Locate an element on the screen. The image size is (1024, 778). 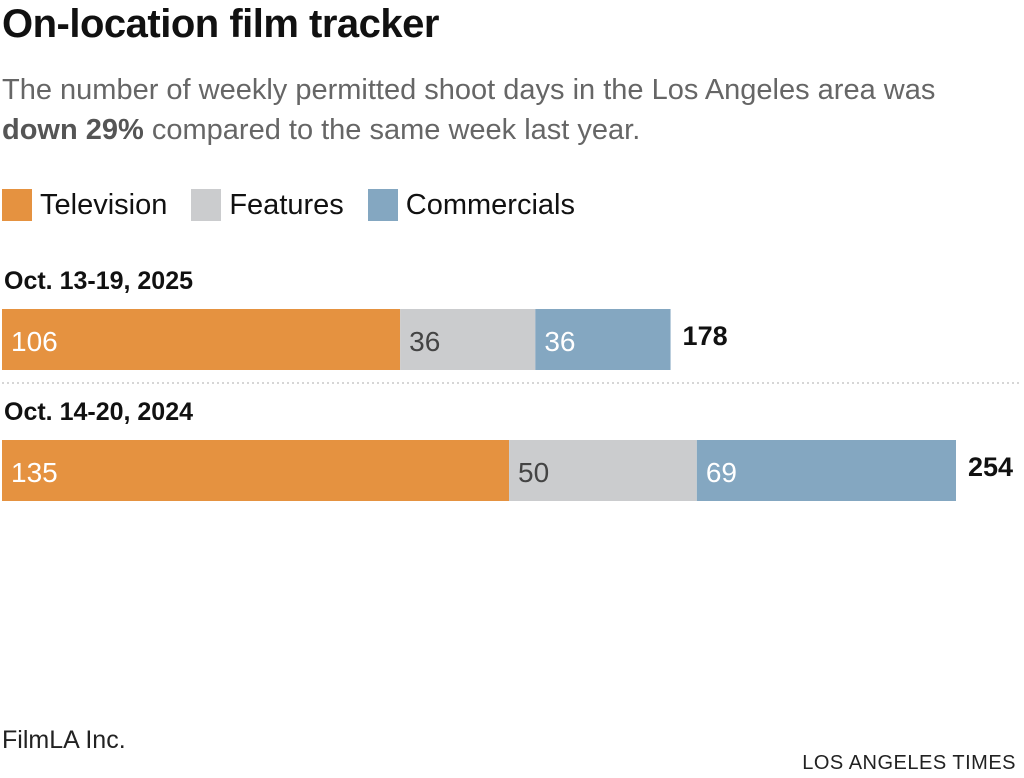
legend: Television Features Commercials is located at coordinates (300, 205).